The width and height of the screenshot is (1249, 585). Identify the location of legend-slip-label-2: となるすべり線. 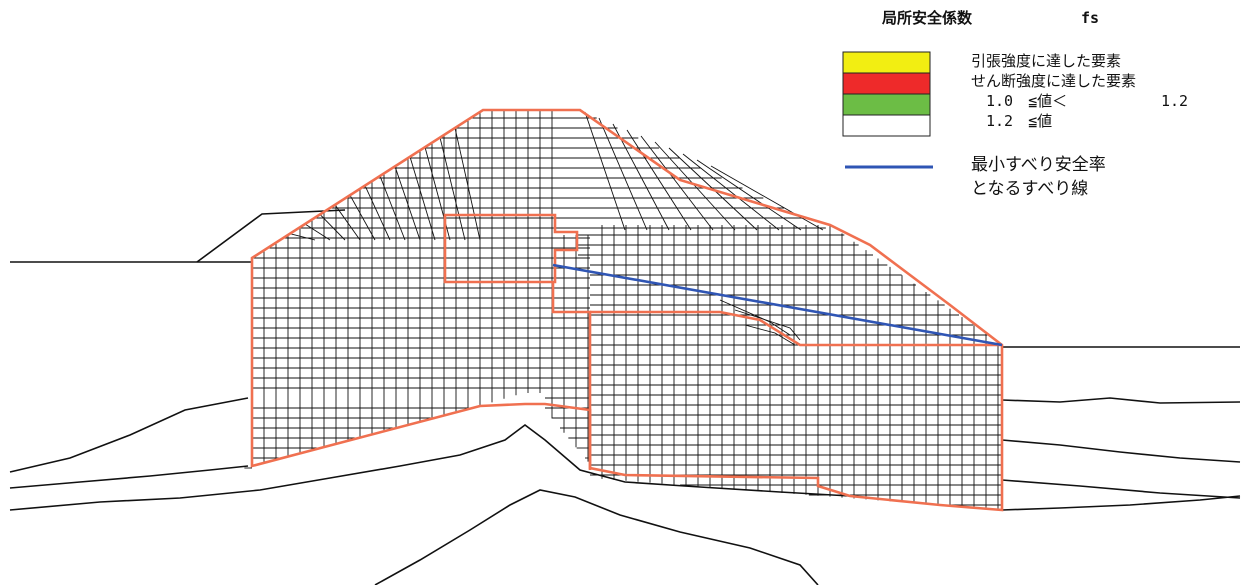
(1029, 189).